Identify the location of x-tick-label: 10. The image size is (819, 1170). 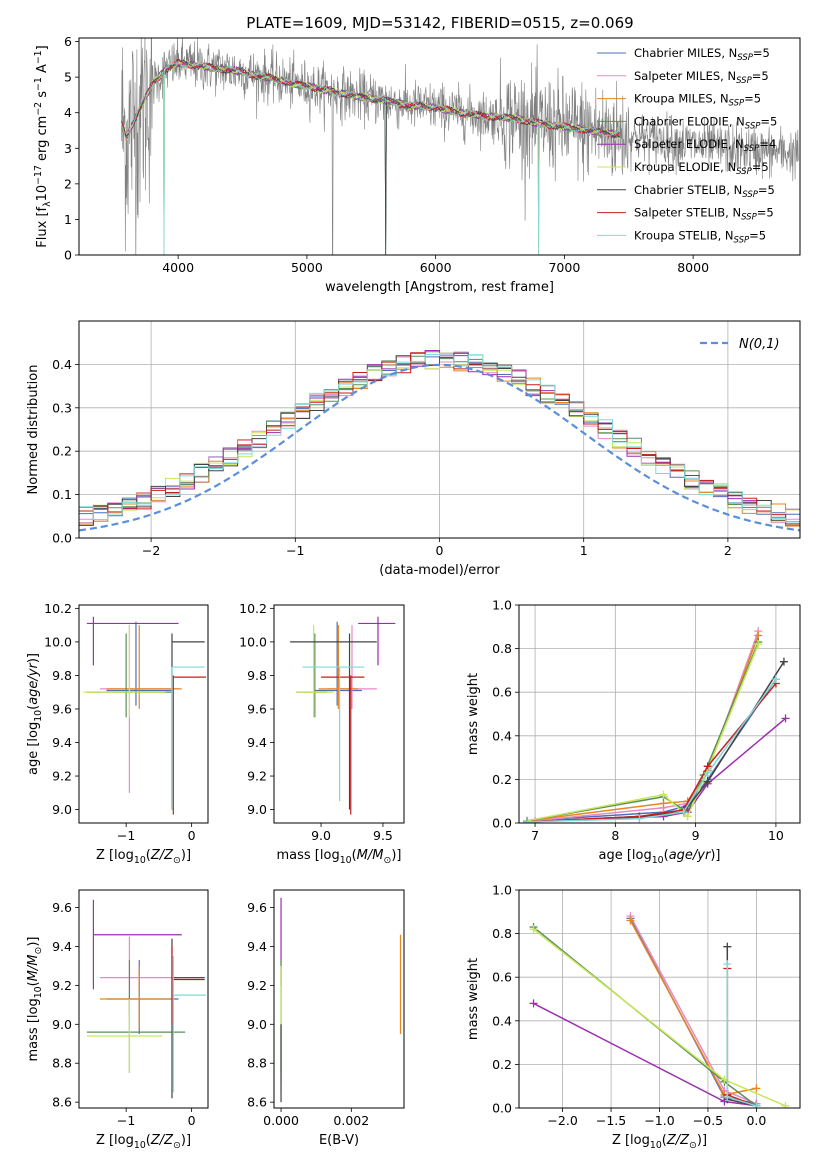
(776, 835).